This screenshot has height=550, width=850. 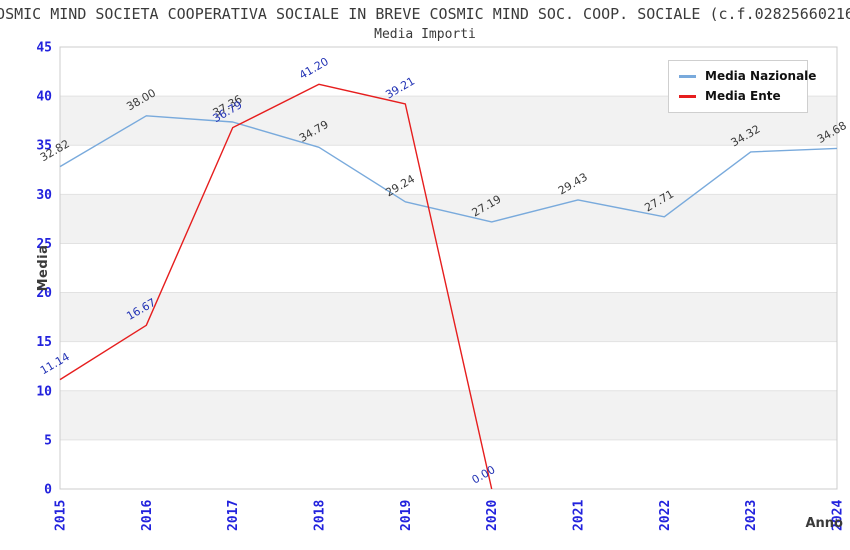 I want to click on legend-marker-nazionale-icon, so click(x=687, y=76).